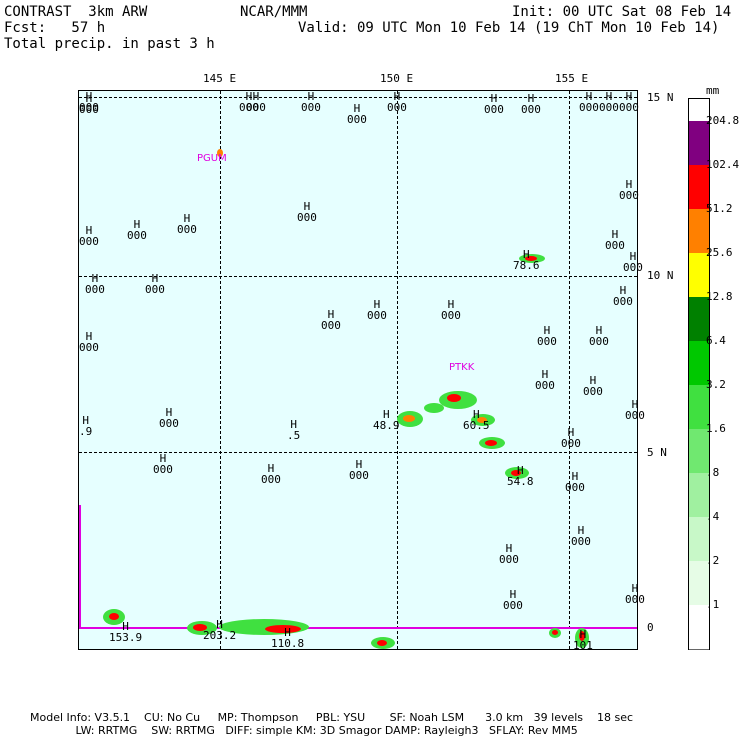 This screenshot has width=740, height=740. What do you see at coordinates (386, 420) in the screenshot?
I see `high-center: H 48.9` at bounding box center [386, 420].